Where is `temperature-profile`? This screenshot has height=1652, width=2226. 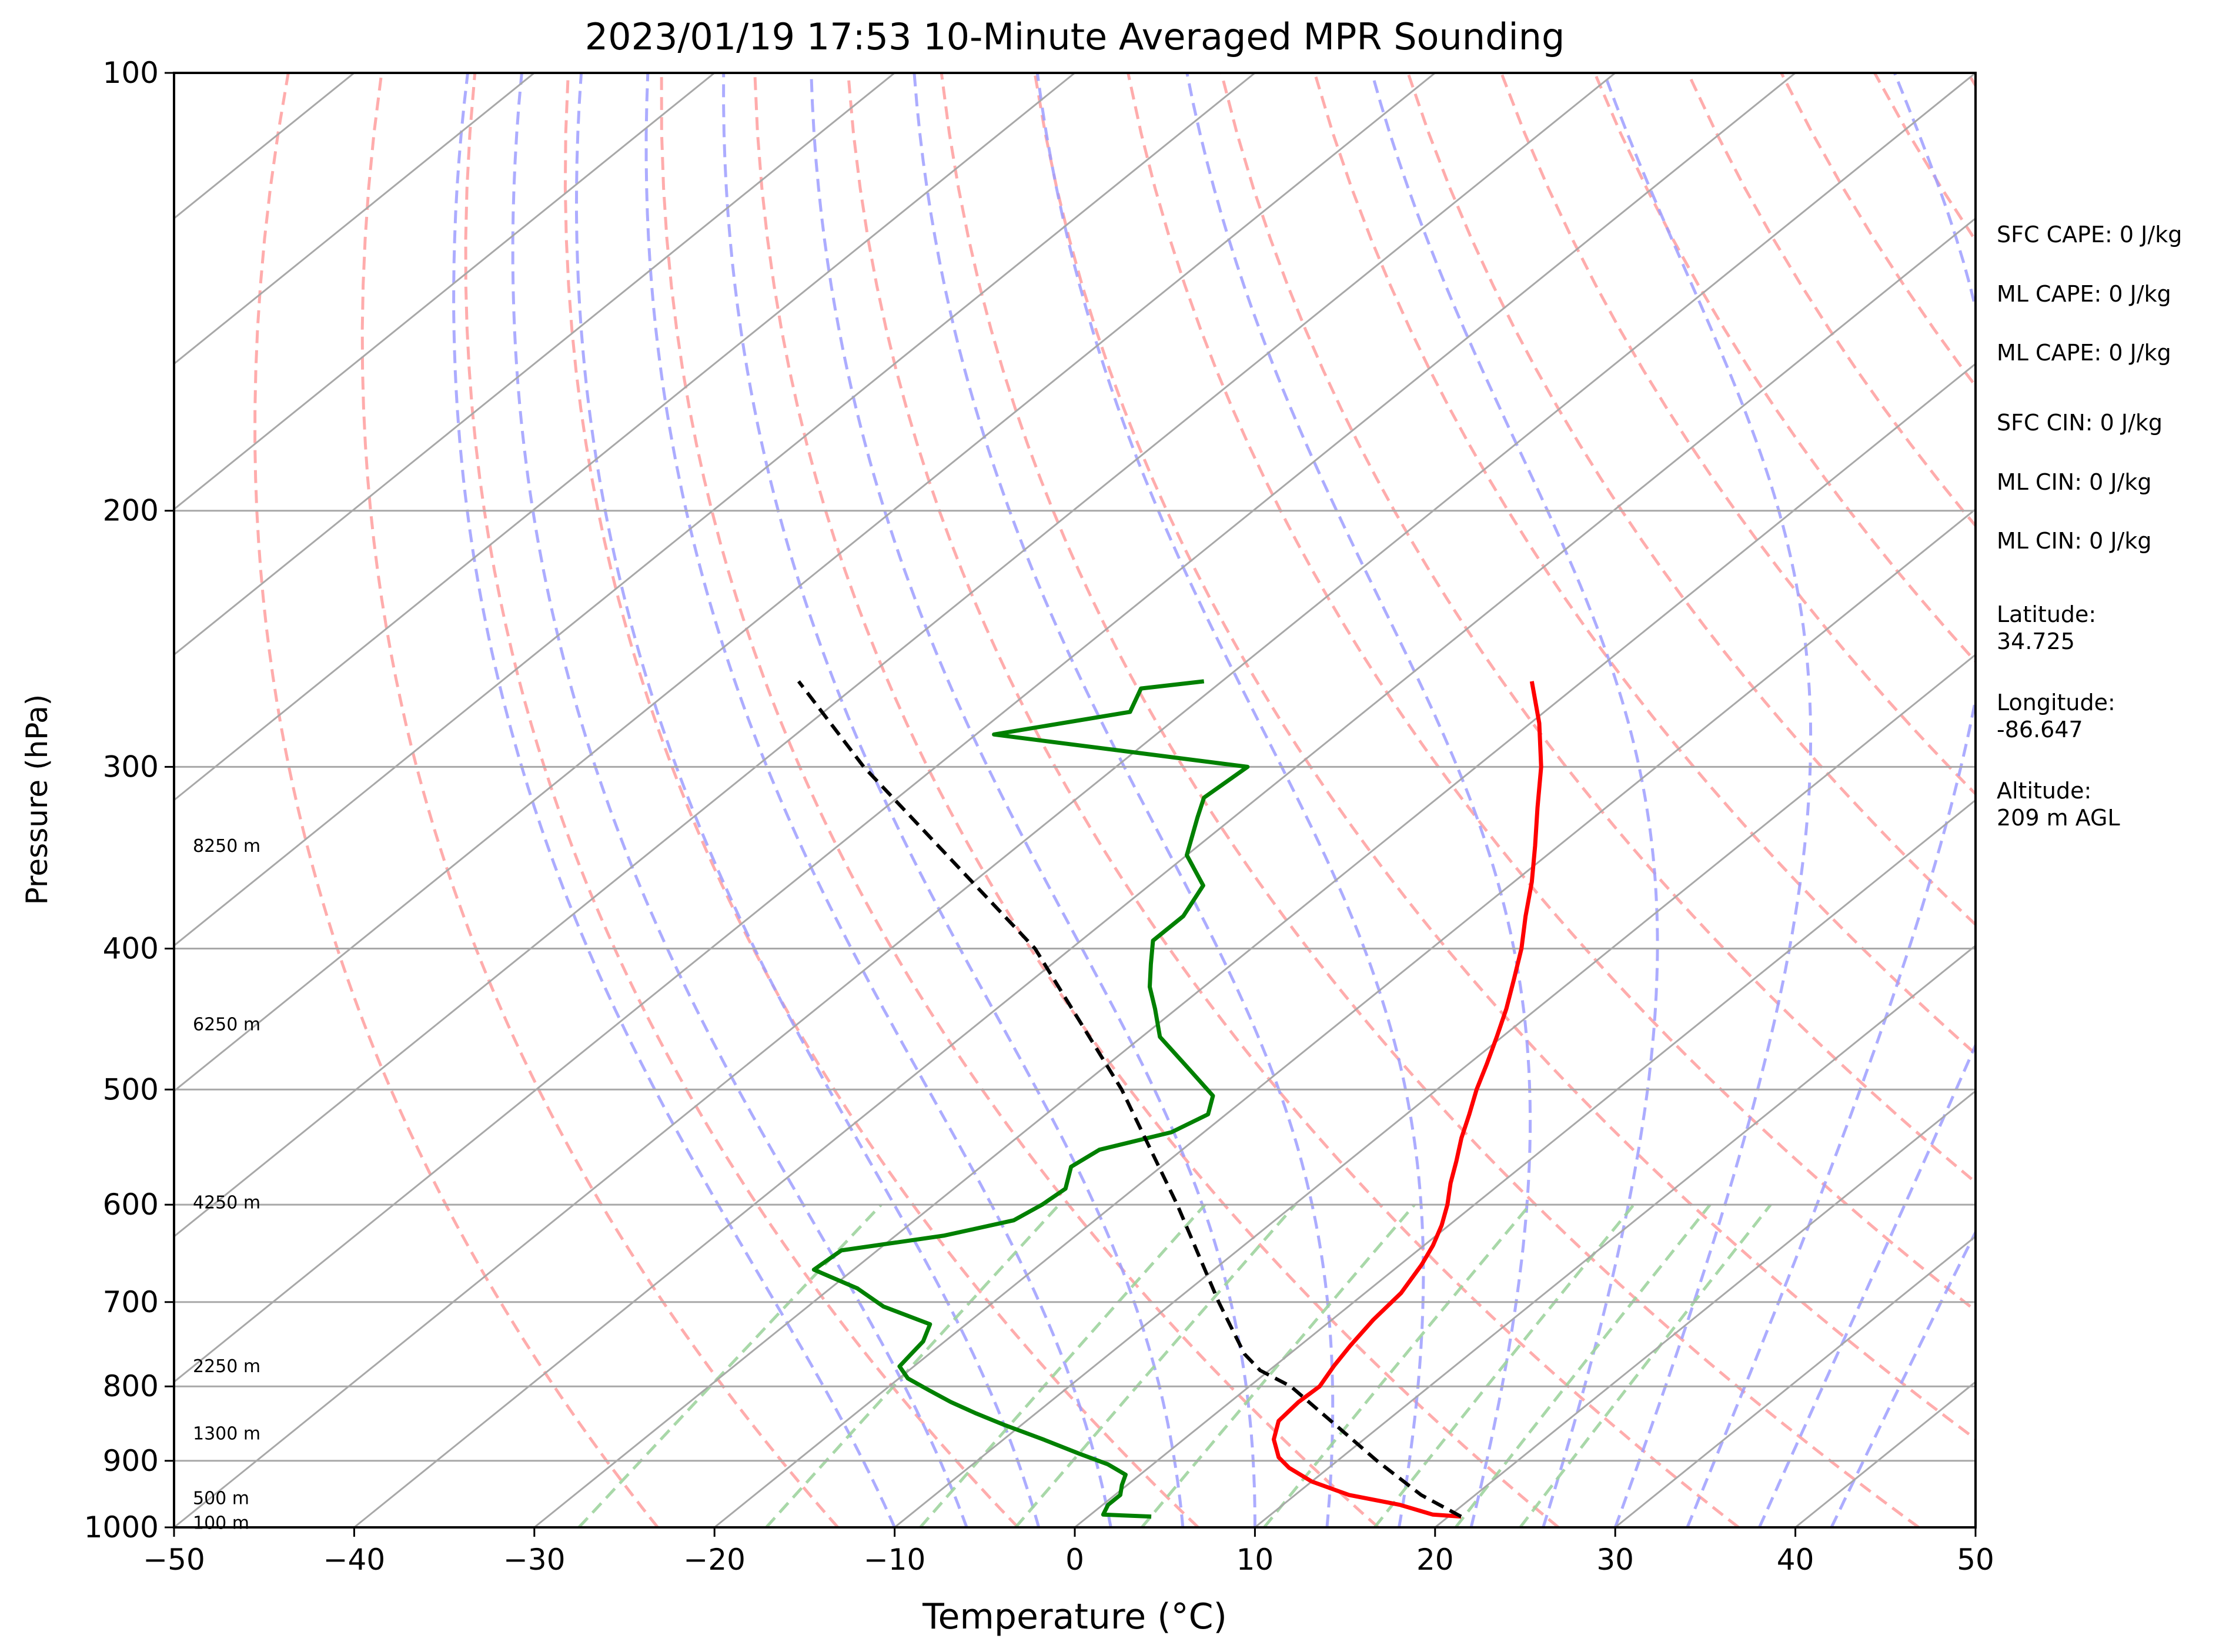 temperature-profile is located at coordinates (1407, 1100).